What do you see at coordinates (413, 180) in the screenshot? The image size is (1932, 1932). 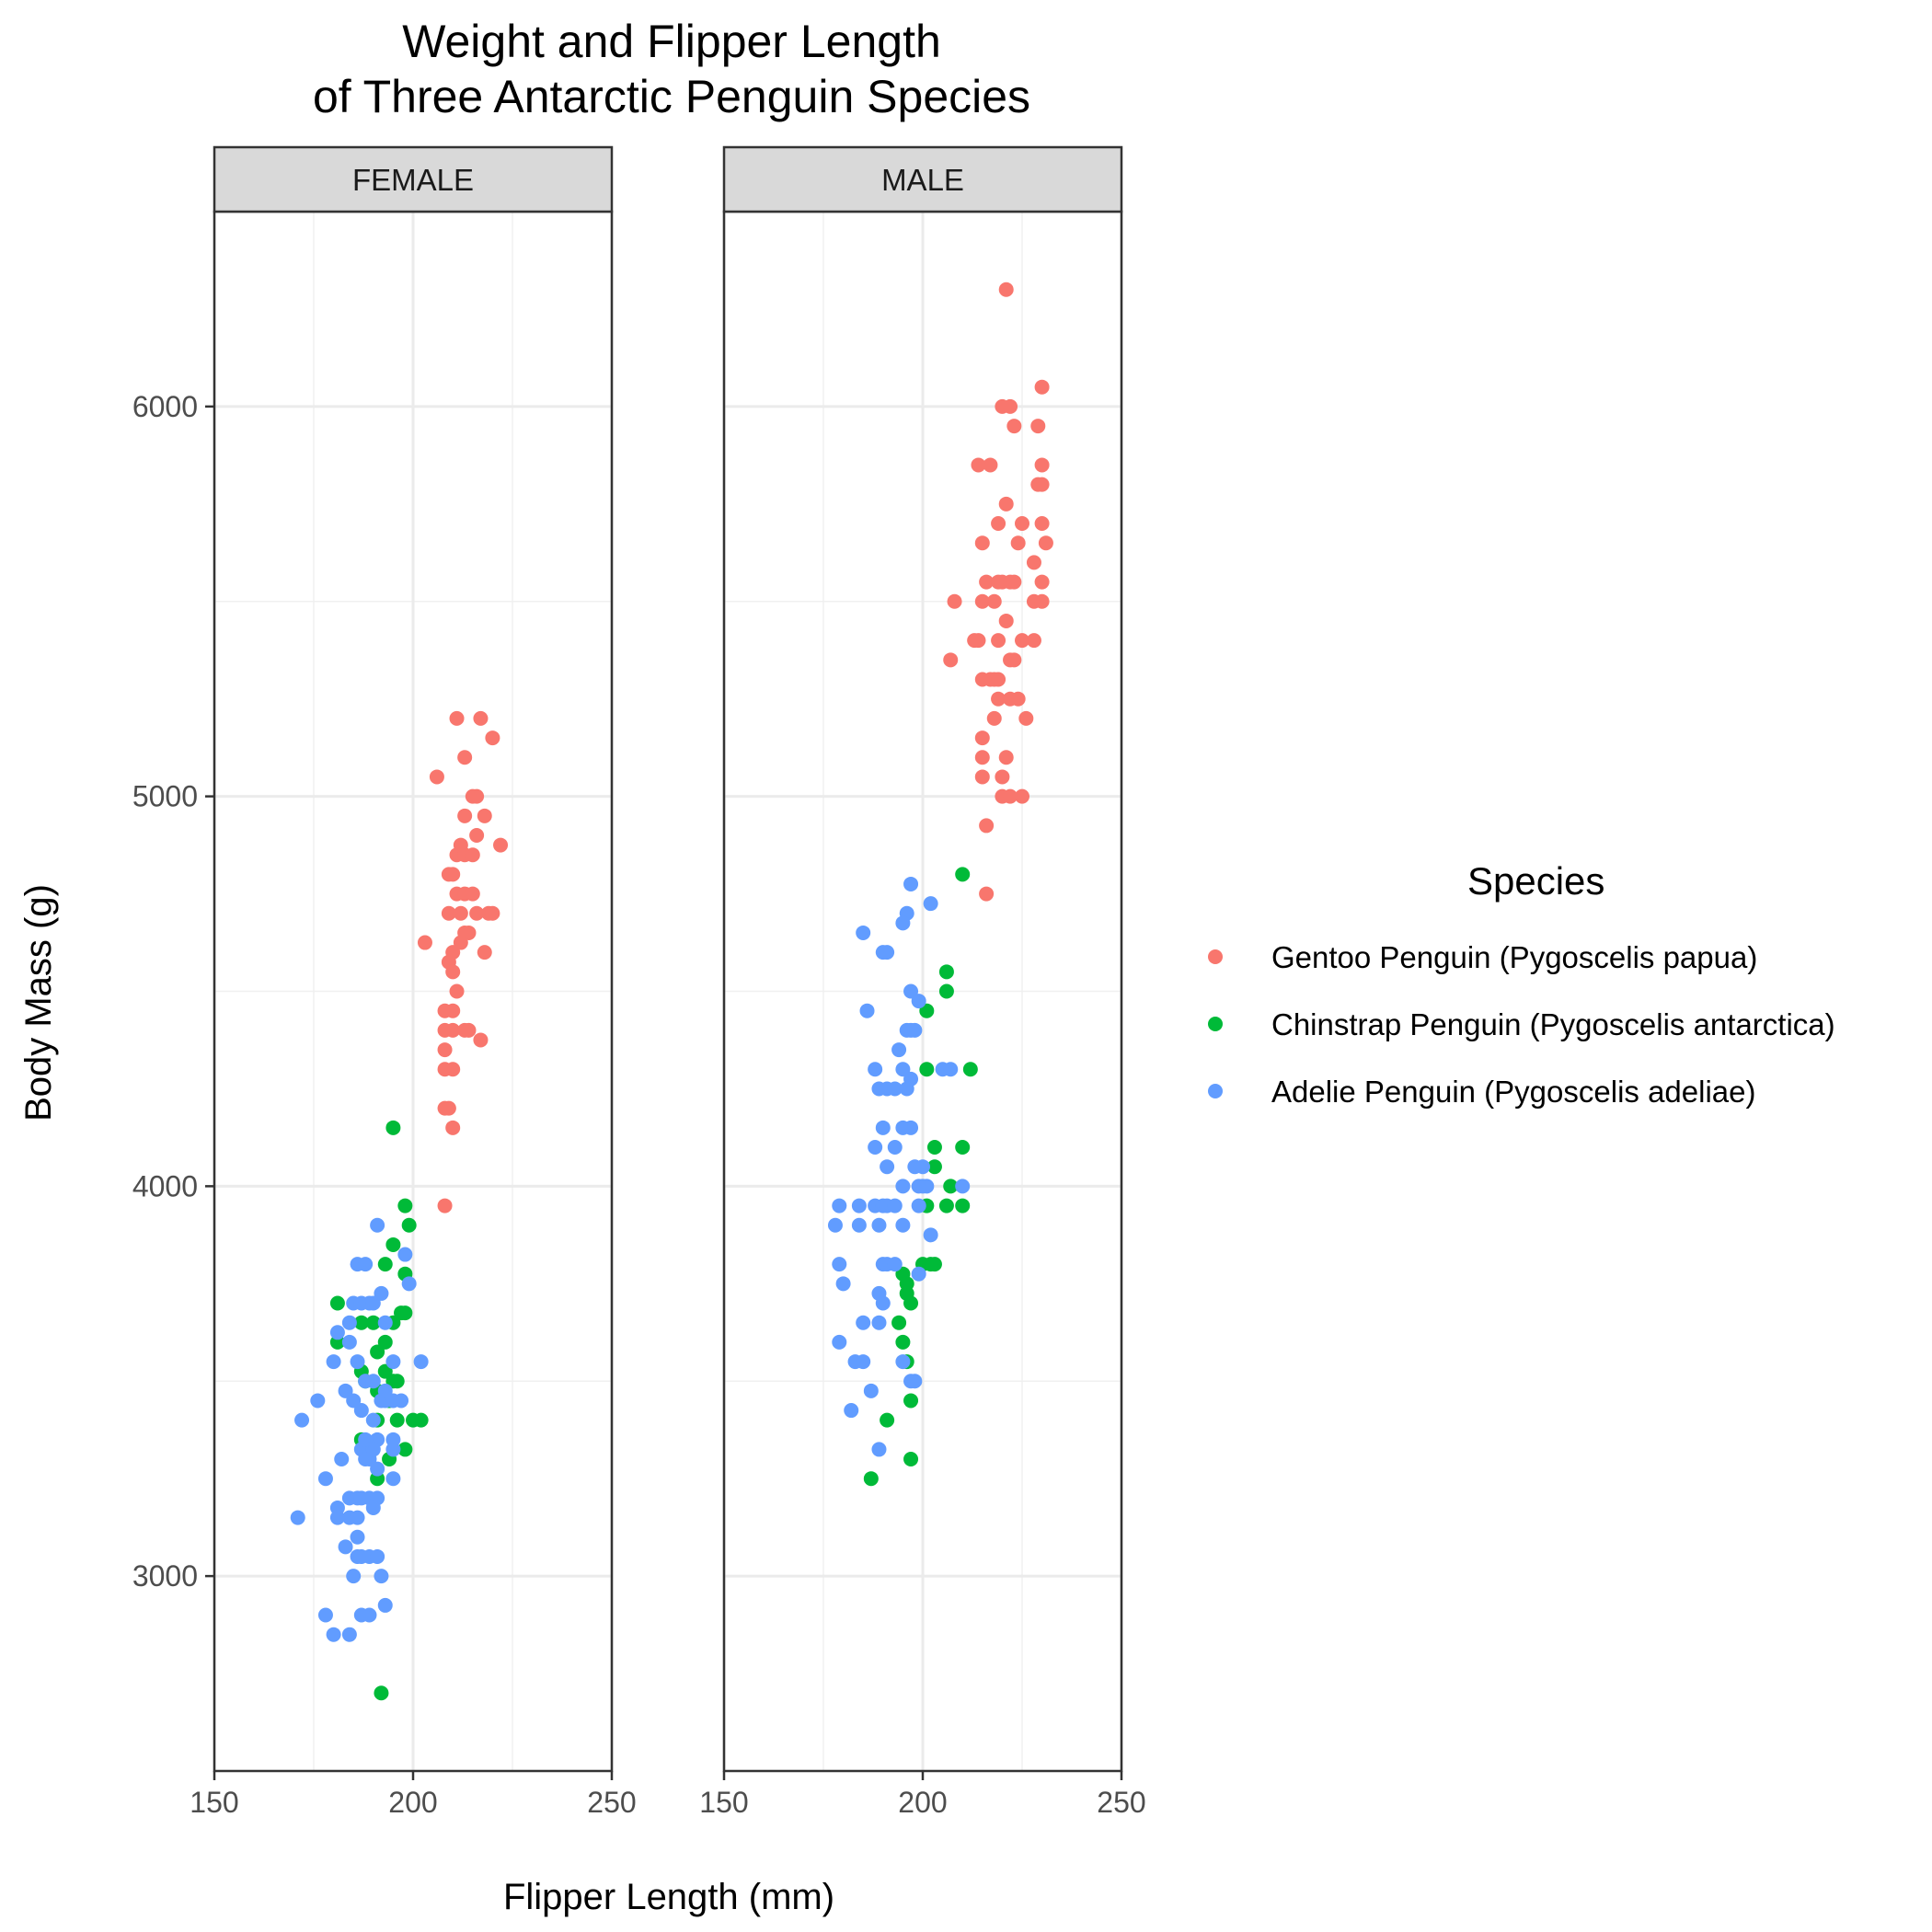 I see `facet-strip-label: FEMALE` at bounding box center [413, 180].